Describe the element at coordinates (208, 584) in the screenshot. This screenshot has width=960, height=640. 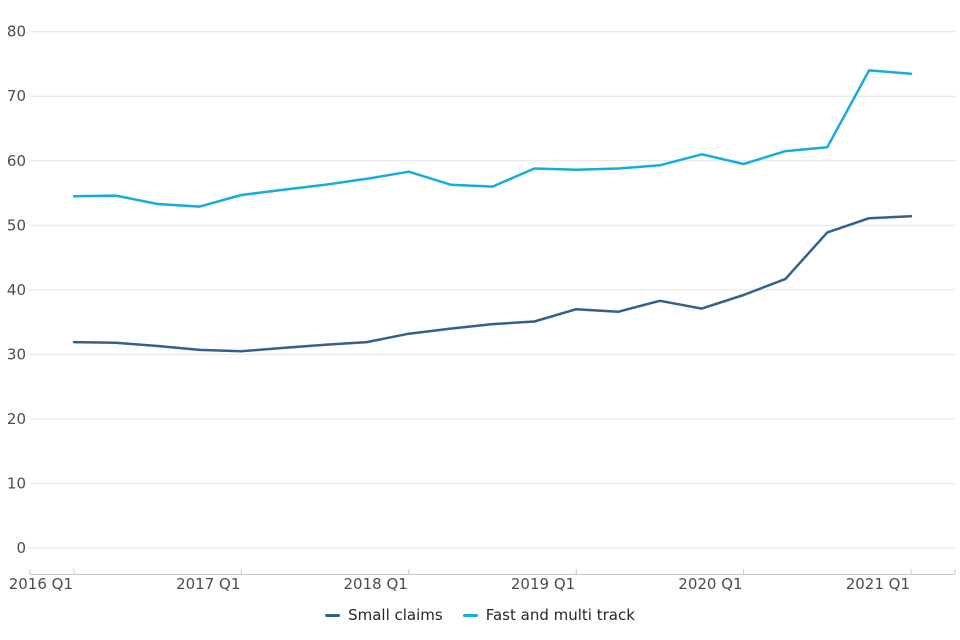
I see `x-axis-tick-label: 2017 Q1` at that location.